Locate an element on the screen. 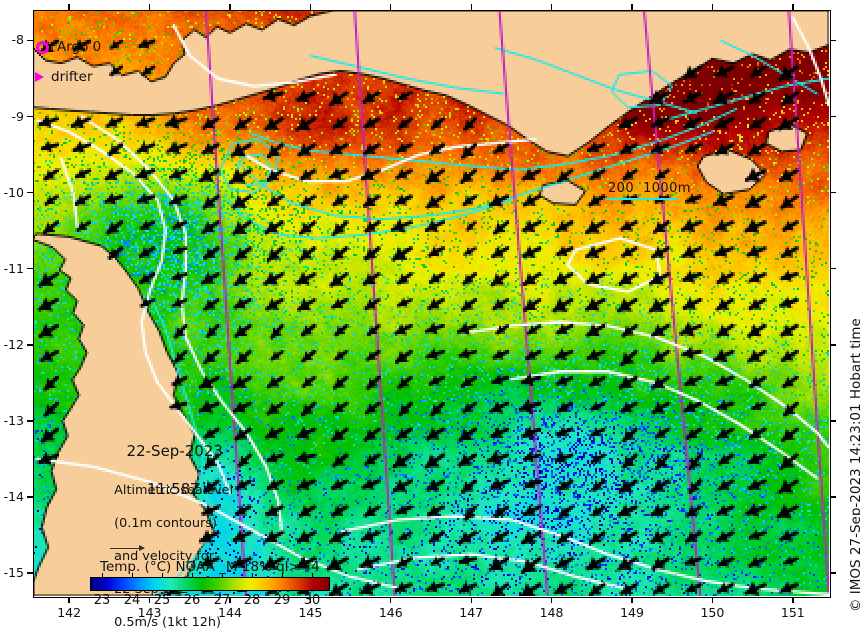 The width and height of the screenshot is (860, 640). lat-axis-label: -13 is located at coordinates (13, 420).